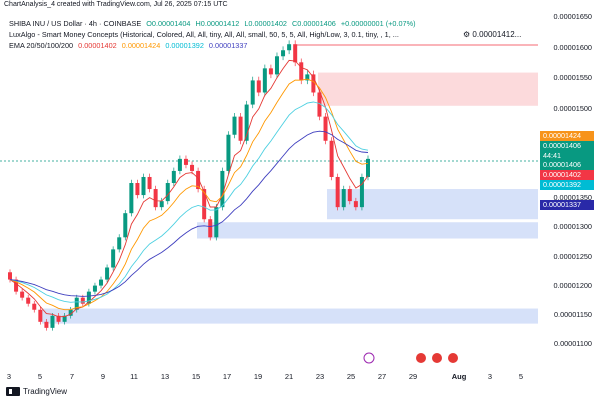 This screenshot has width=600, height=403. I want to click on price-axis-label: 0.00001150, so click(572, 314).